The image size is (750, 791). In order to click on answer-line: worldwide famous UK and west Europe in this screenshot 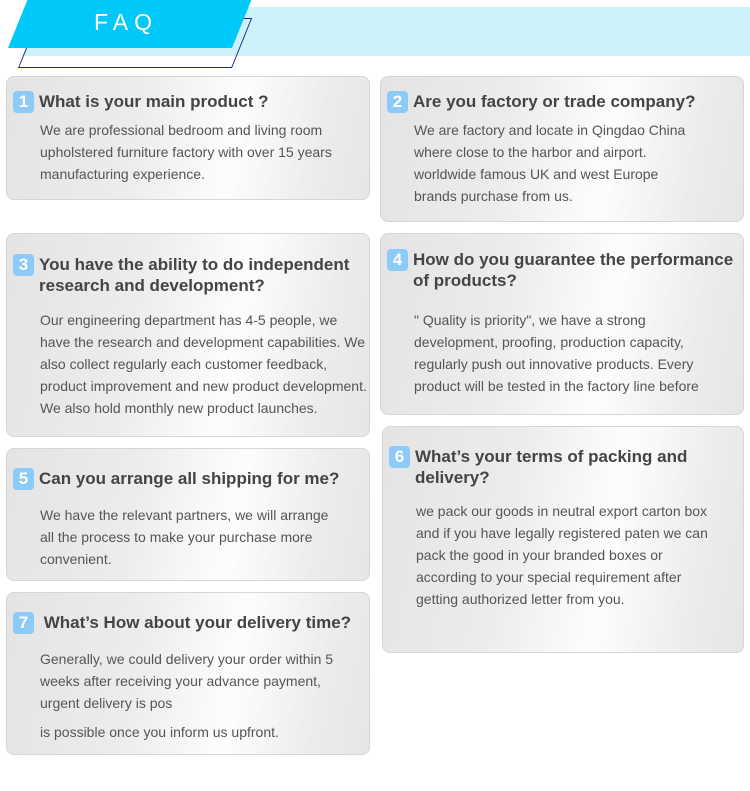, I will do `click(536, 174)`.